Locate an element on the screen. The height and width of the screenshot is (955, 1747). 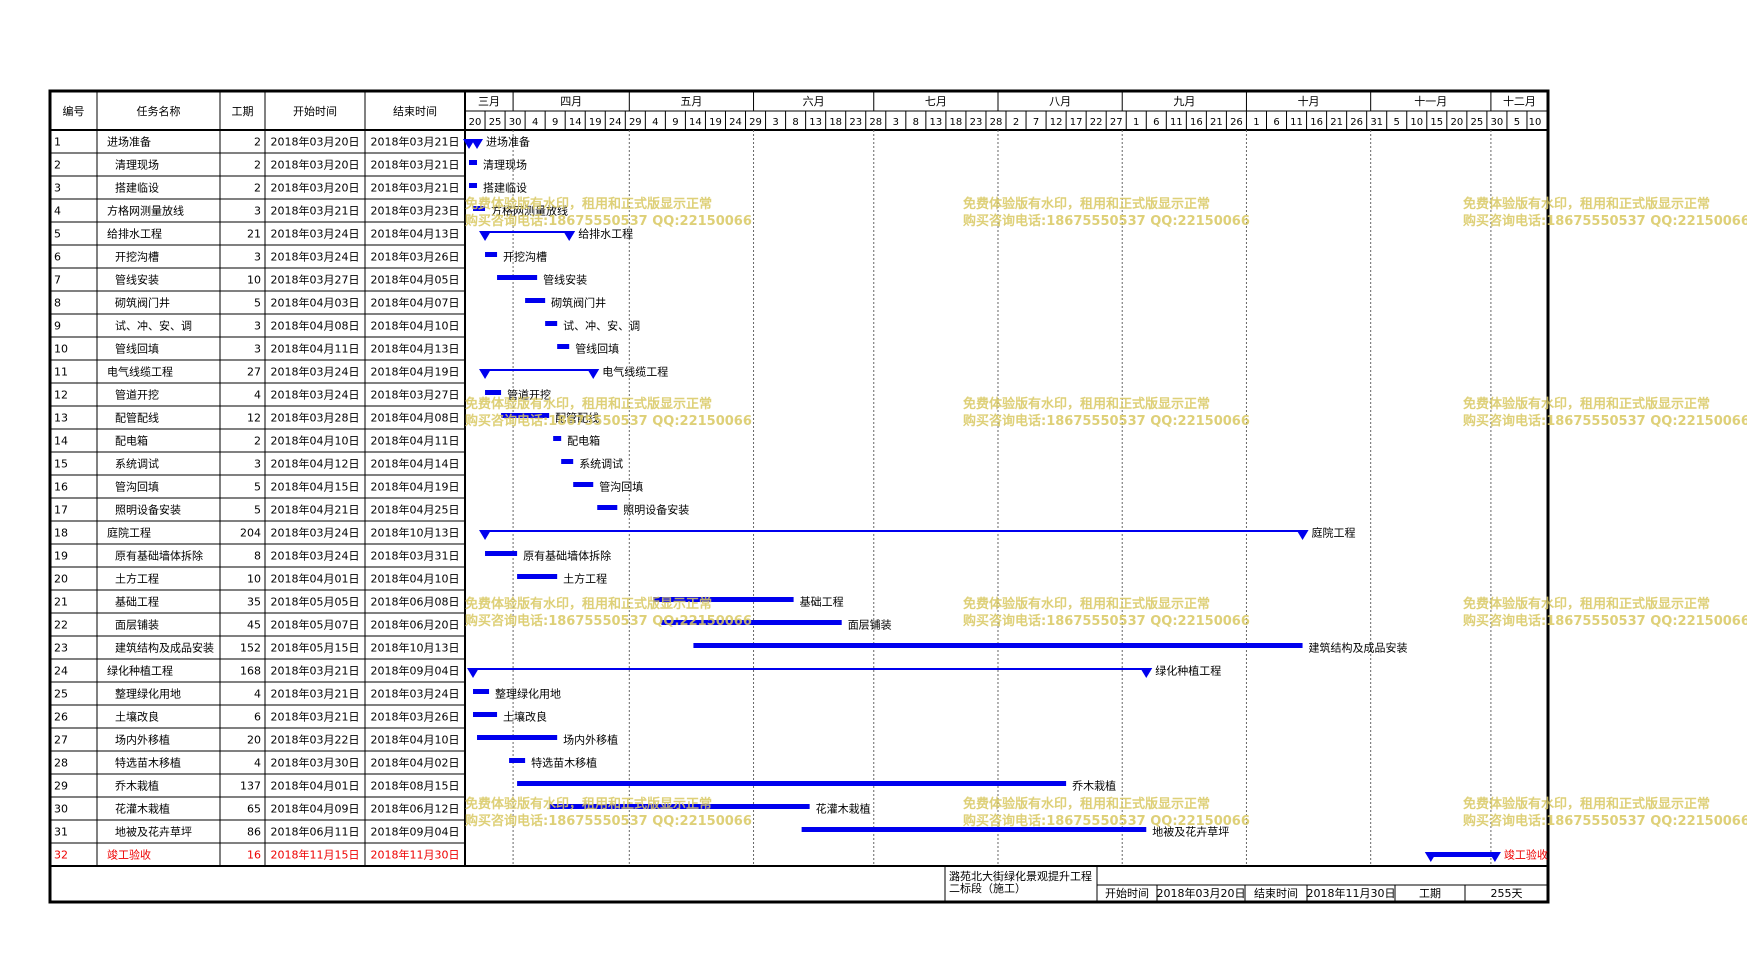
tick-label: 2 is located at coordinates (1016, 122).